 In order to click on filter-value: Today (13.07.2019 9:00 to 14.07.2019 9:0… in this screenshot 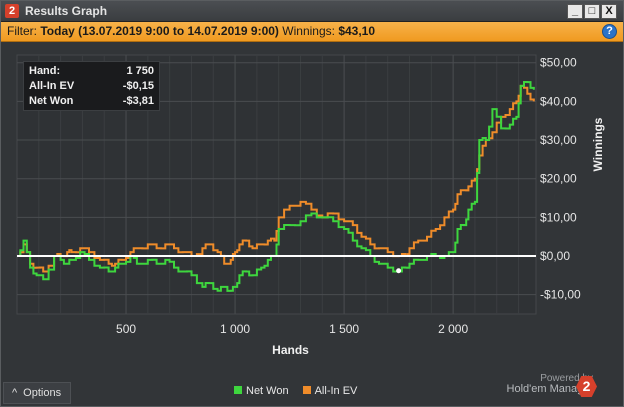, I will do `click(159, 31)`.